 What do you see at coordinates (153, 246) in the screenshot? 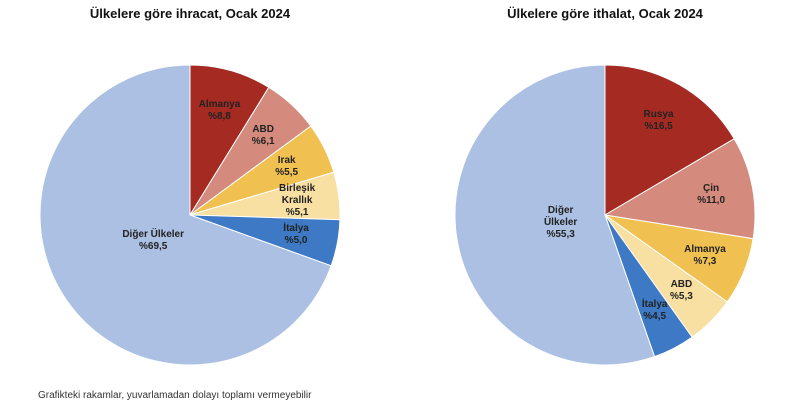
I see `slice-value: %69,5` at bounding box center [153, 246].